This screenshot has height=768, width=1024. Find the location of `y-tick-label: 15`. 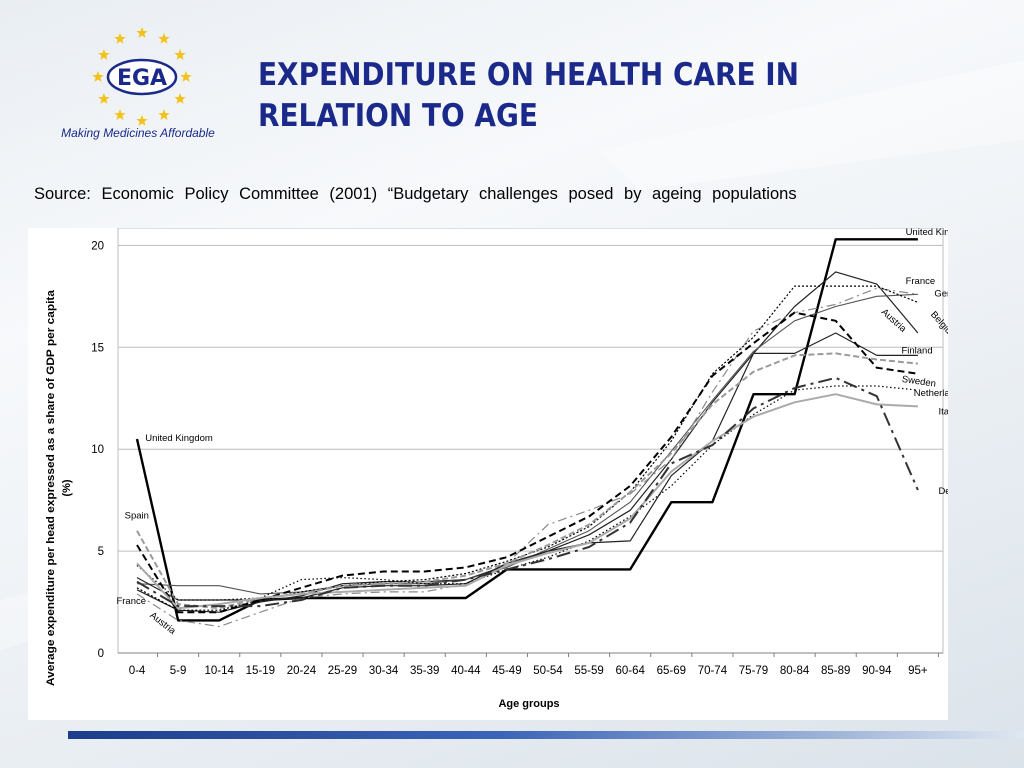

y-tick-label: 15 is located at coordinates (97, 348).